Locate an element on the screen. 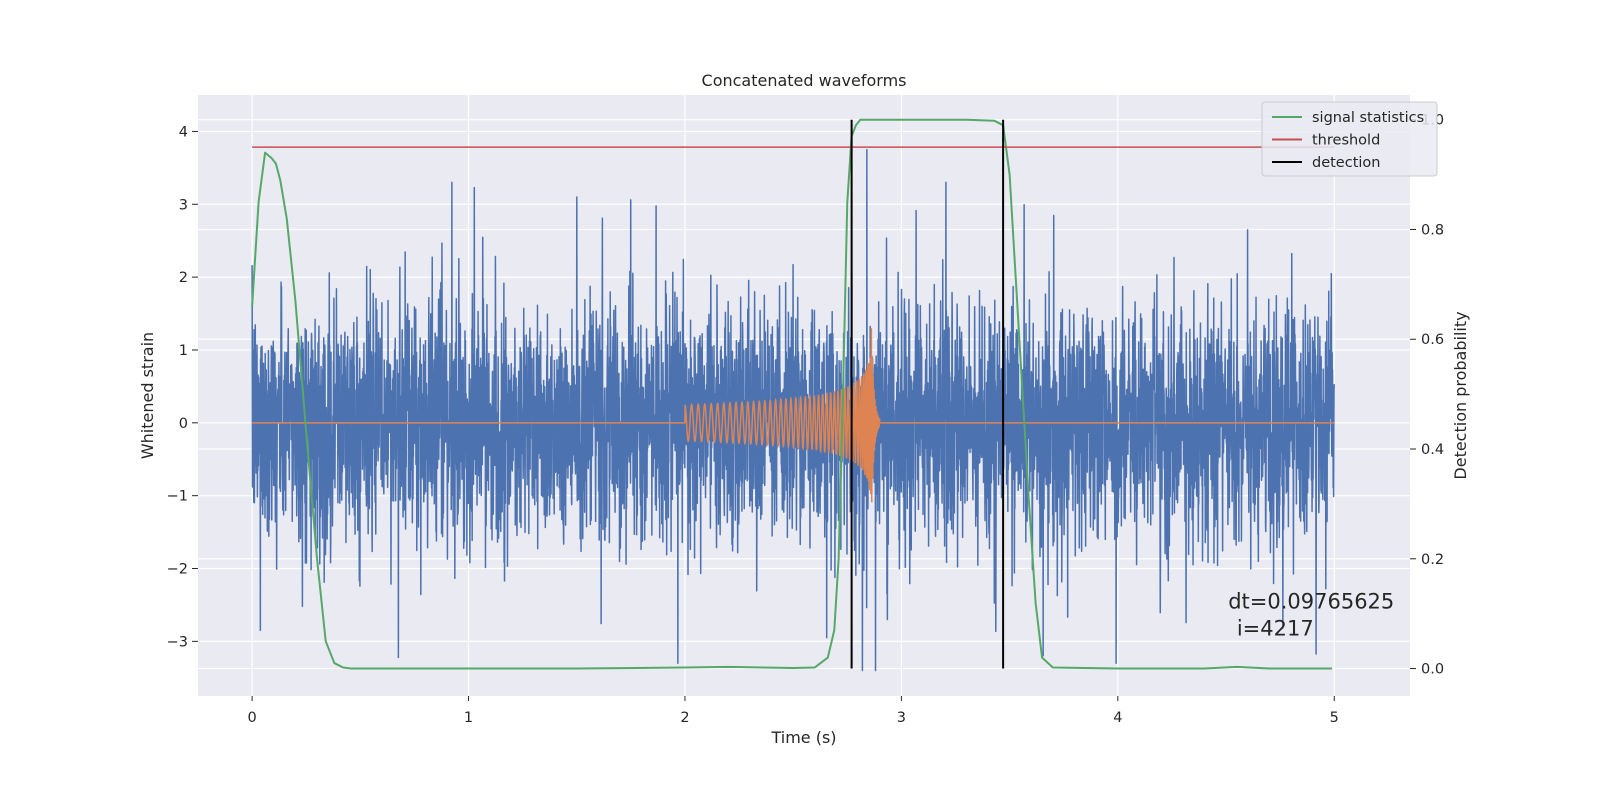 The image size is (1600, 800). x-tick-label: 2 is located at coordinates (684, 718).